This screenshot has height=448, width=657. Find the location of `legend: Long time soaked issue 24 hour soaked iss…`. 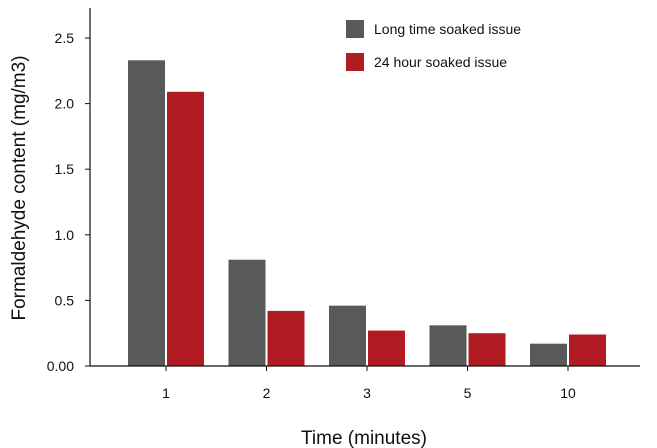

legend: Long time soaked issue 24 hour soaked iss… is located at coordinates (433, 45).